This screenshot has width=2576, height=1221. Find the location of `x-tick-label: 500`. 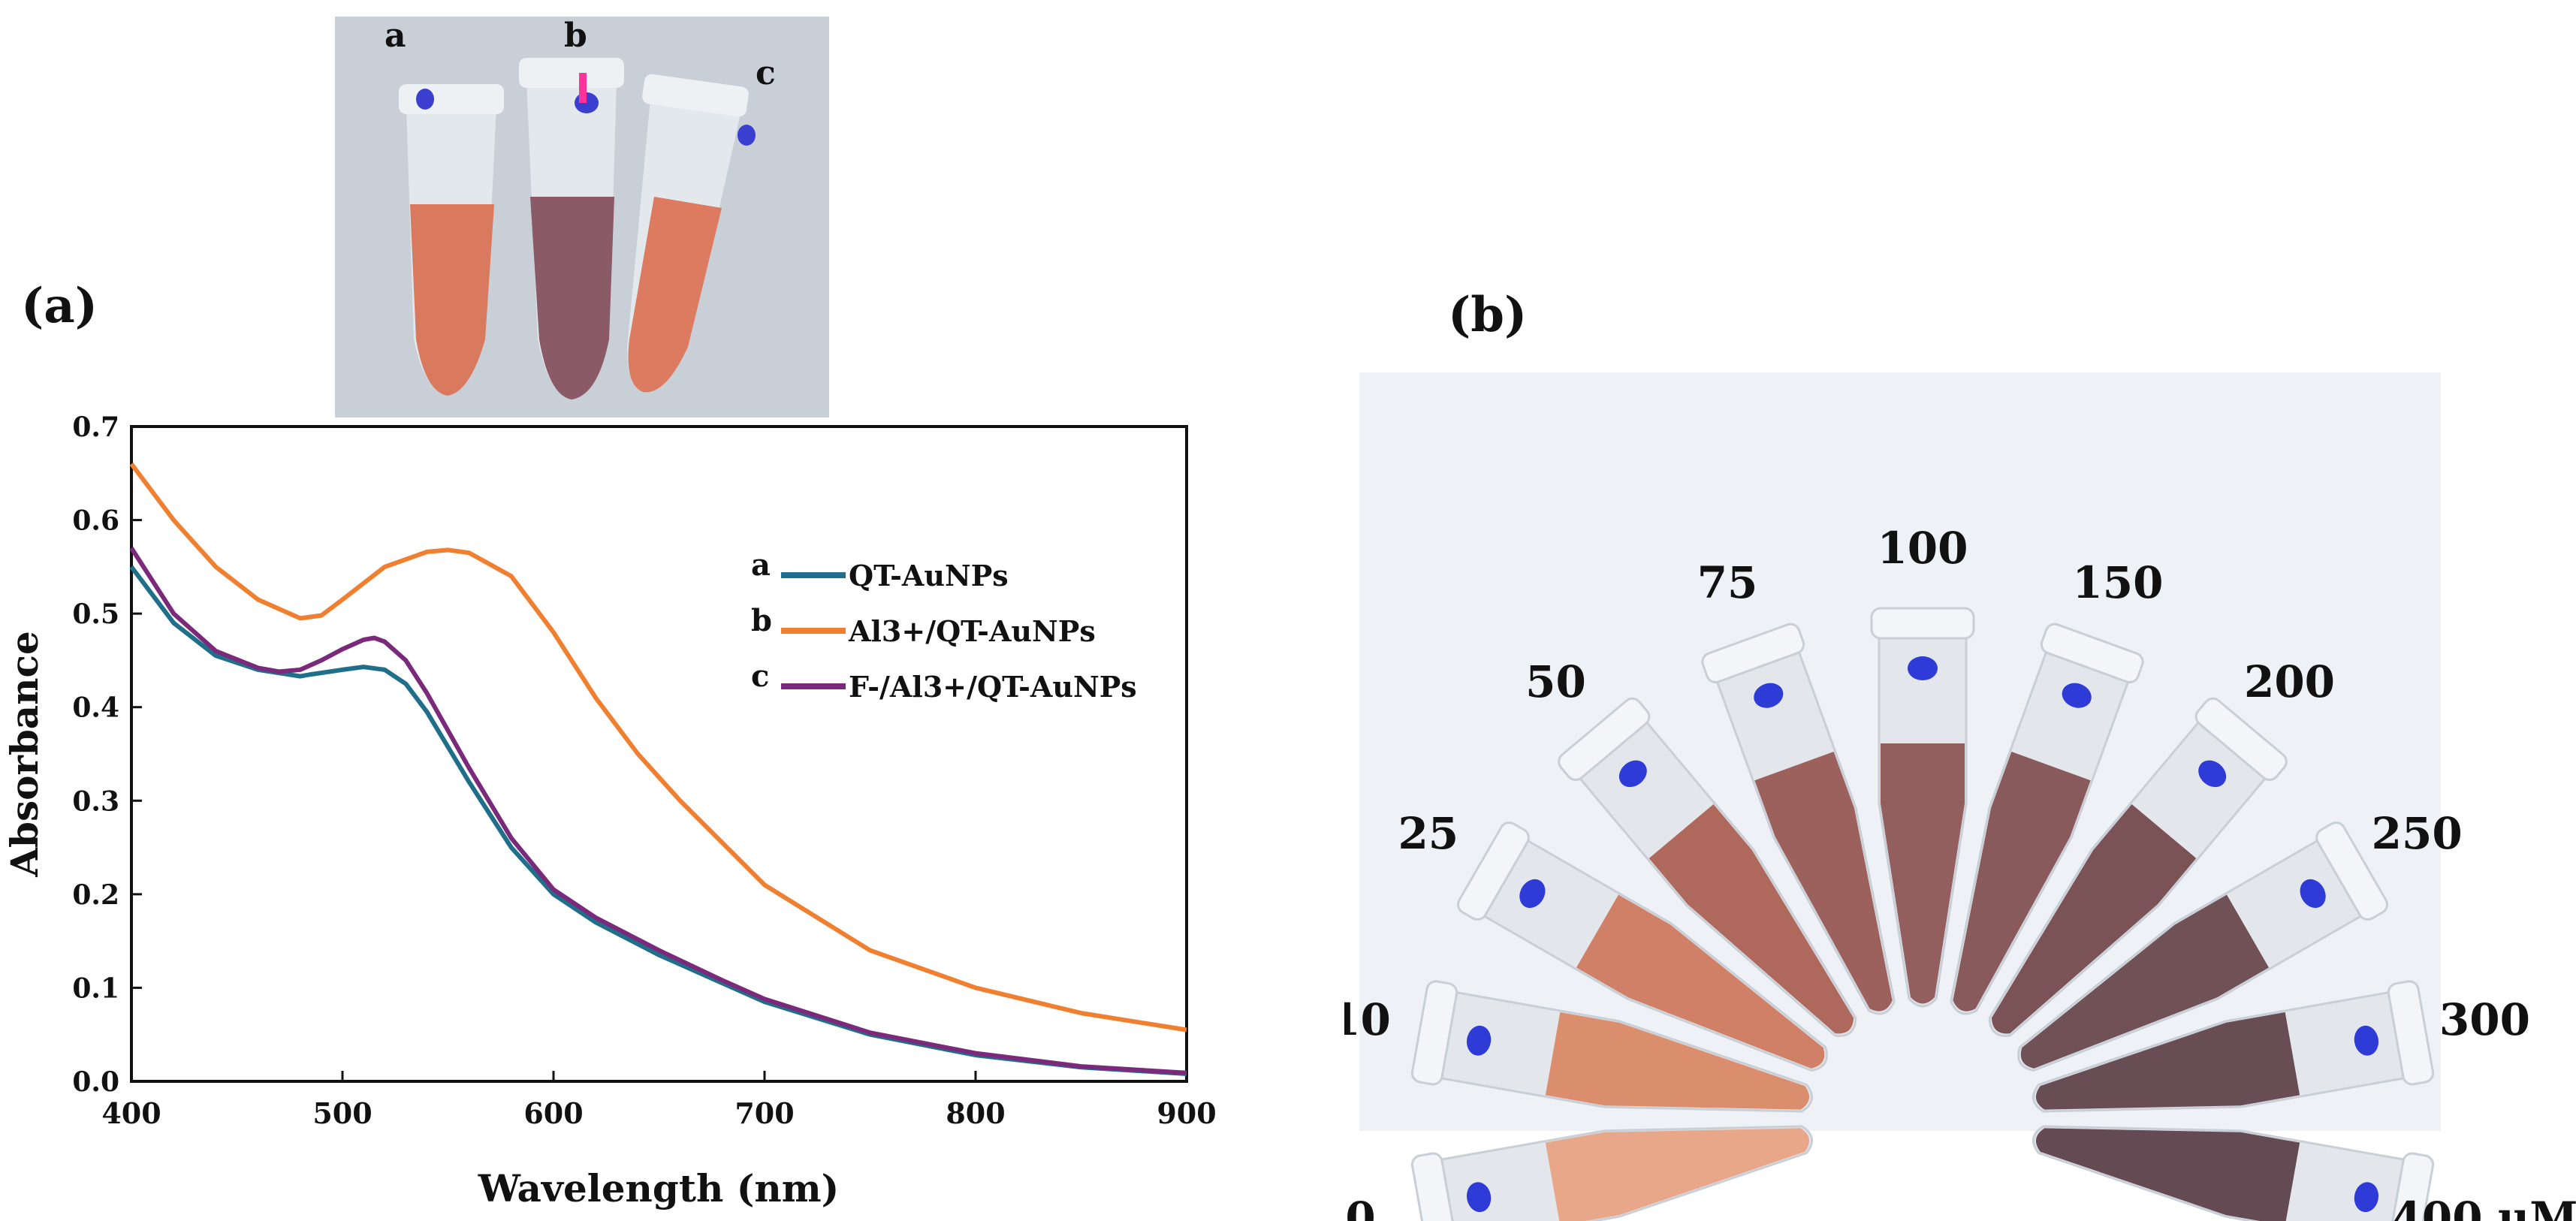

x-tick-label: 500 is located at coordinates (342, 1113).